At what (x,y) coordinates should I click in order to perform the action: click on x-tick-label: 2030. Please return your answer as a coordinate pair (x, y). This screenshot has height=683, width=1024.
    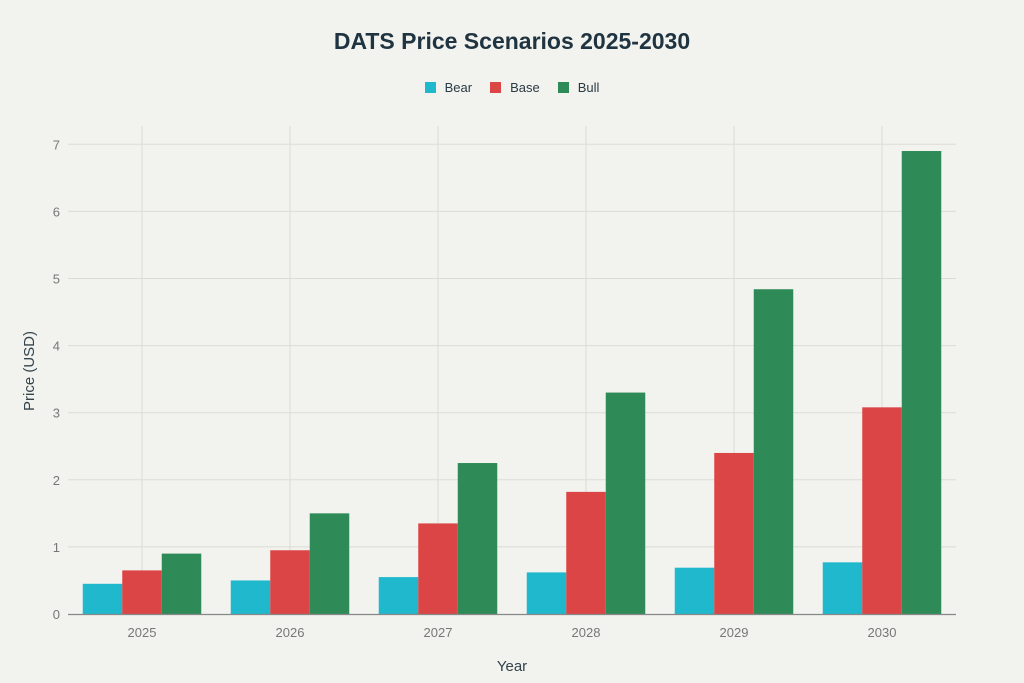
    Looking at the image, I should click on (882, 632).